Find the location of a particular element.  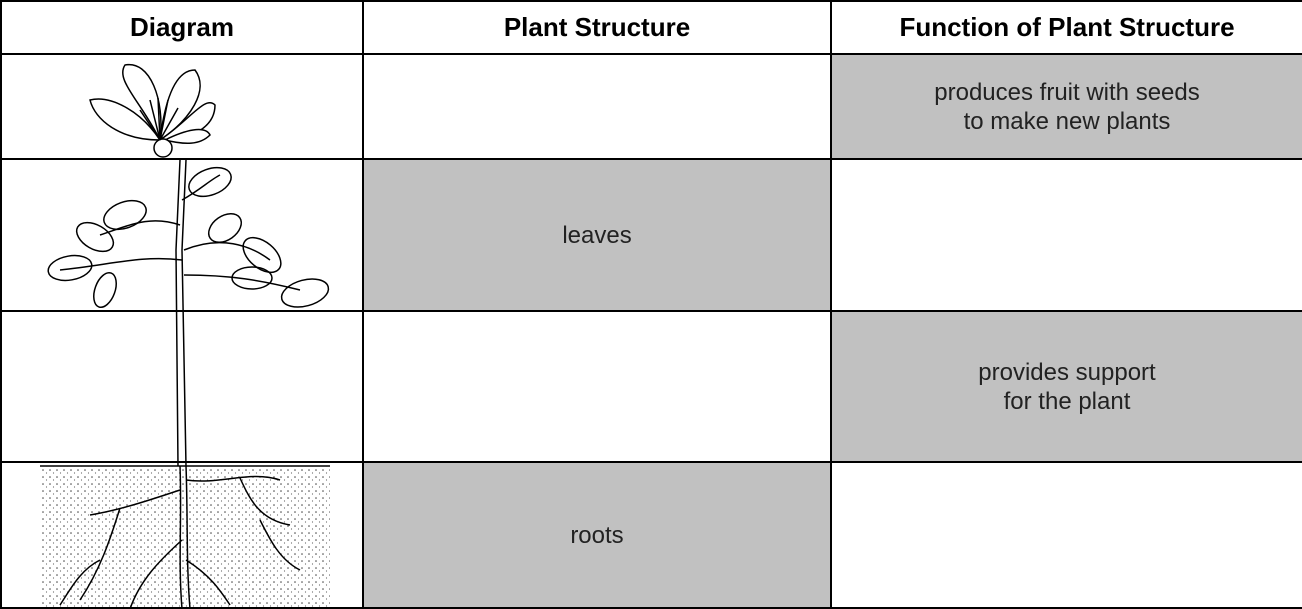

cell-text-line: to make new plants is located at coordinates (1067, 121).